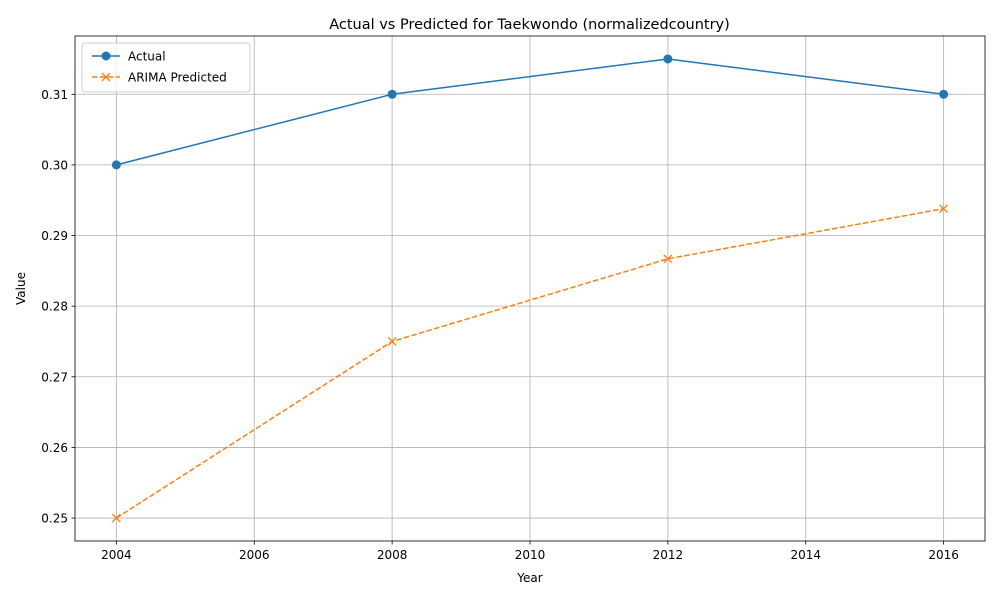 The height and width of the screenshot is (600, 1000). What do you see at coordinates (147, 57) in the screenshot?
I see `legend-label-actual: Actual` at bounding box center [147, 57].